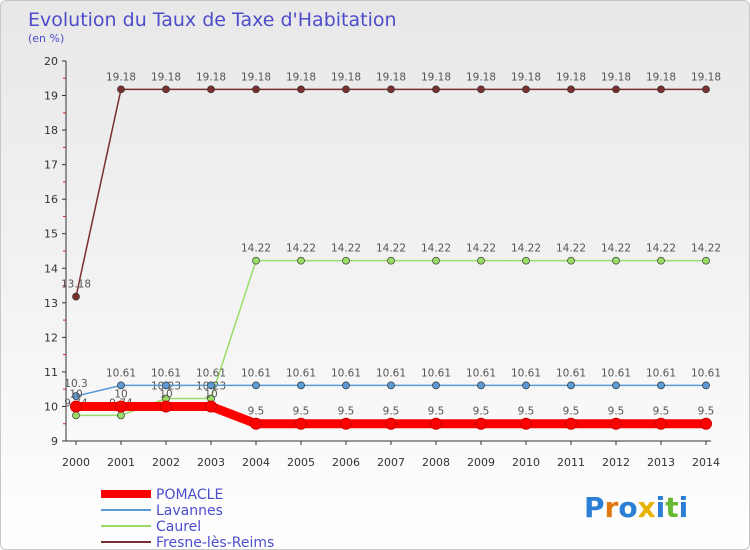 This screenshot has width=750, height=550. I want to click on y-tick-label: 10, so click(51, 406).